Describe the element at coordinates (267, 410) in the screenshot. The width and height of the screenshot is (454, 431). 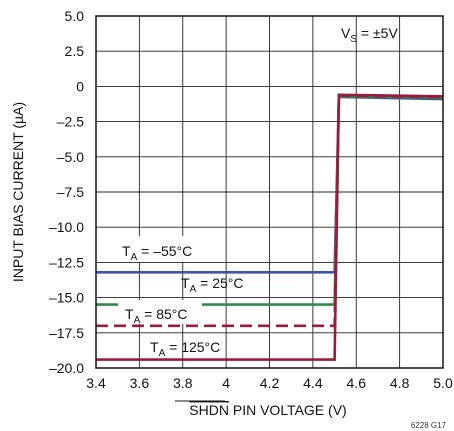
I see `x-axis-label: SHDN PIN VOLTAGE (V)` at that location.